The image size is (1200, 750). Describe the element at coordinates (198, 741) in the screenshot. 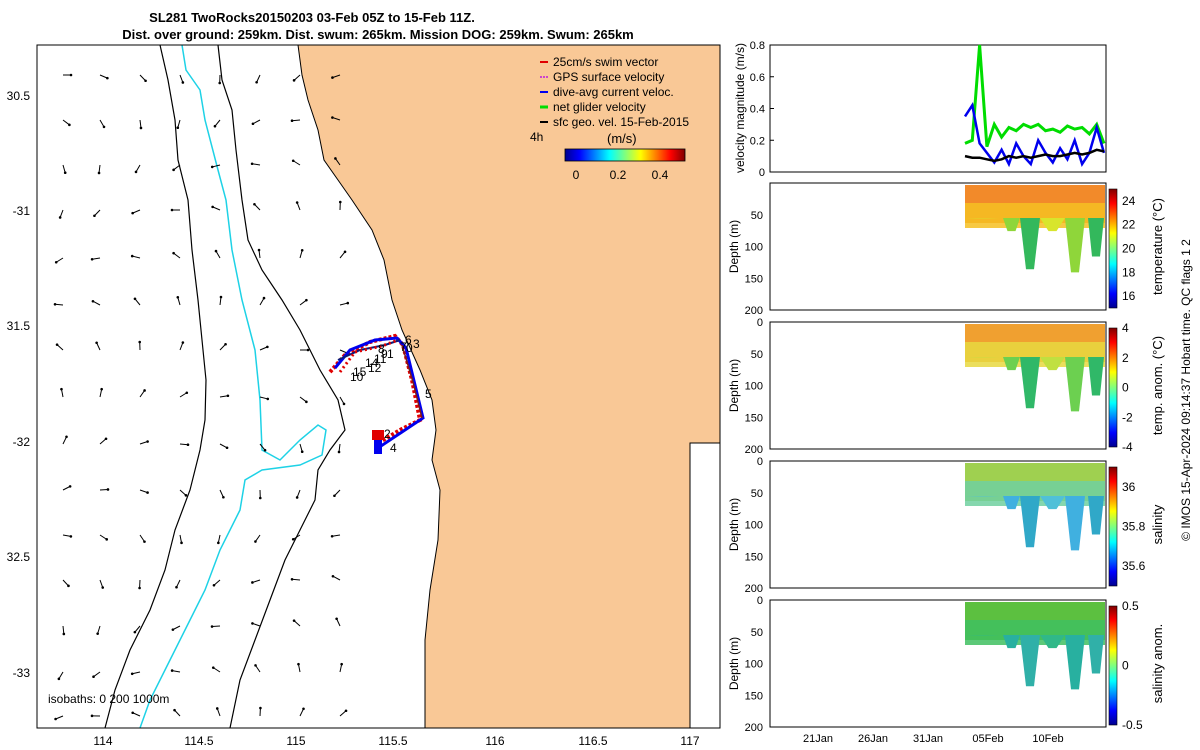

I see `lon-tick: 114.5` at that location.